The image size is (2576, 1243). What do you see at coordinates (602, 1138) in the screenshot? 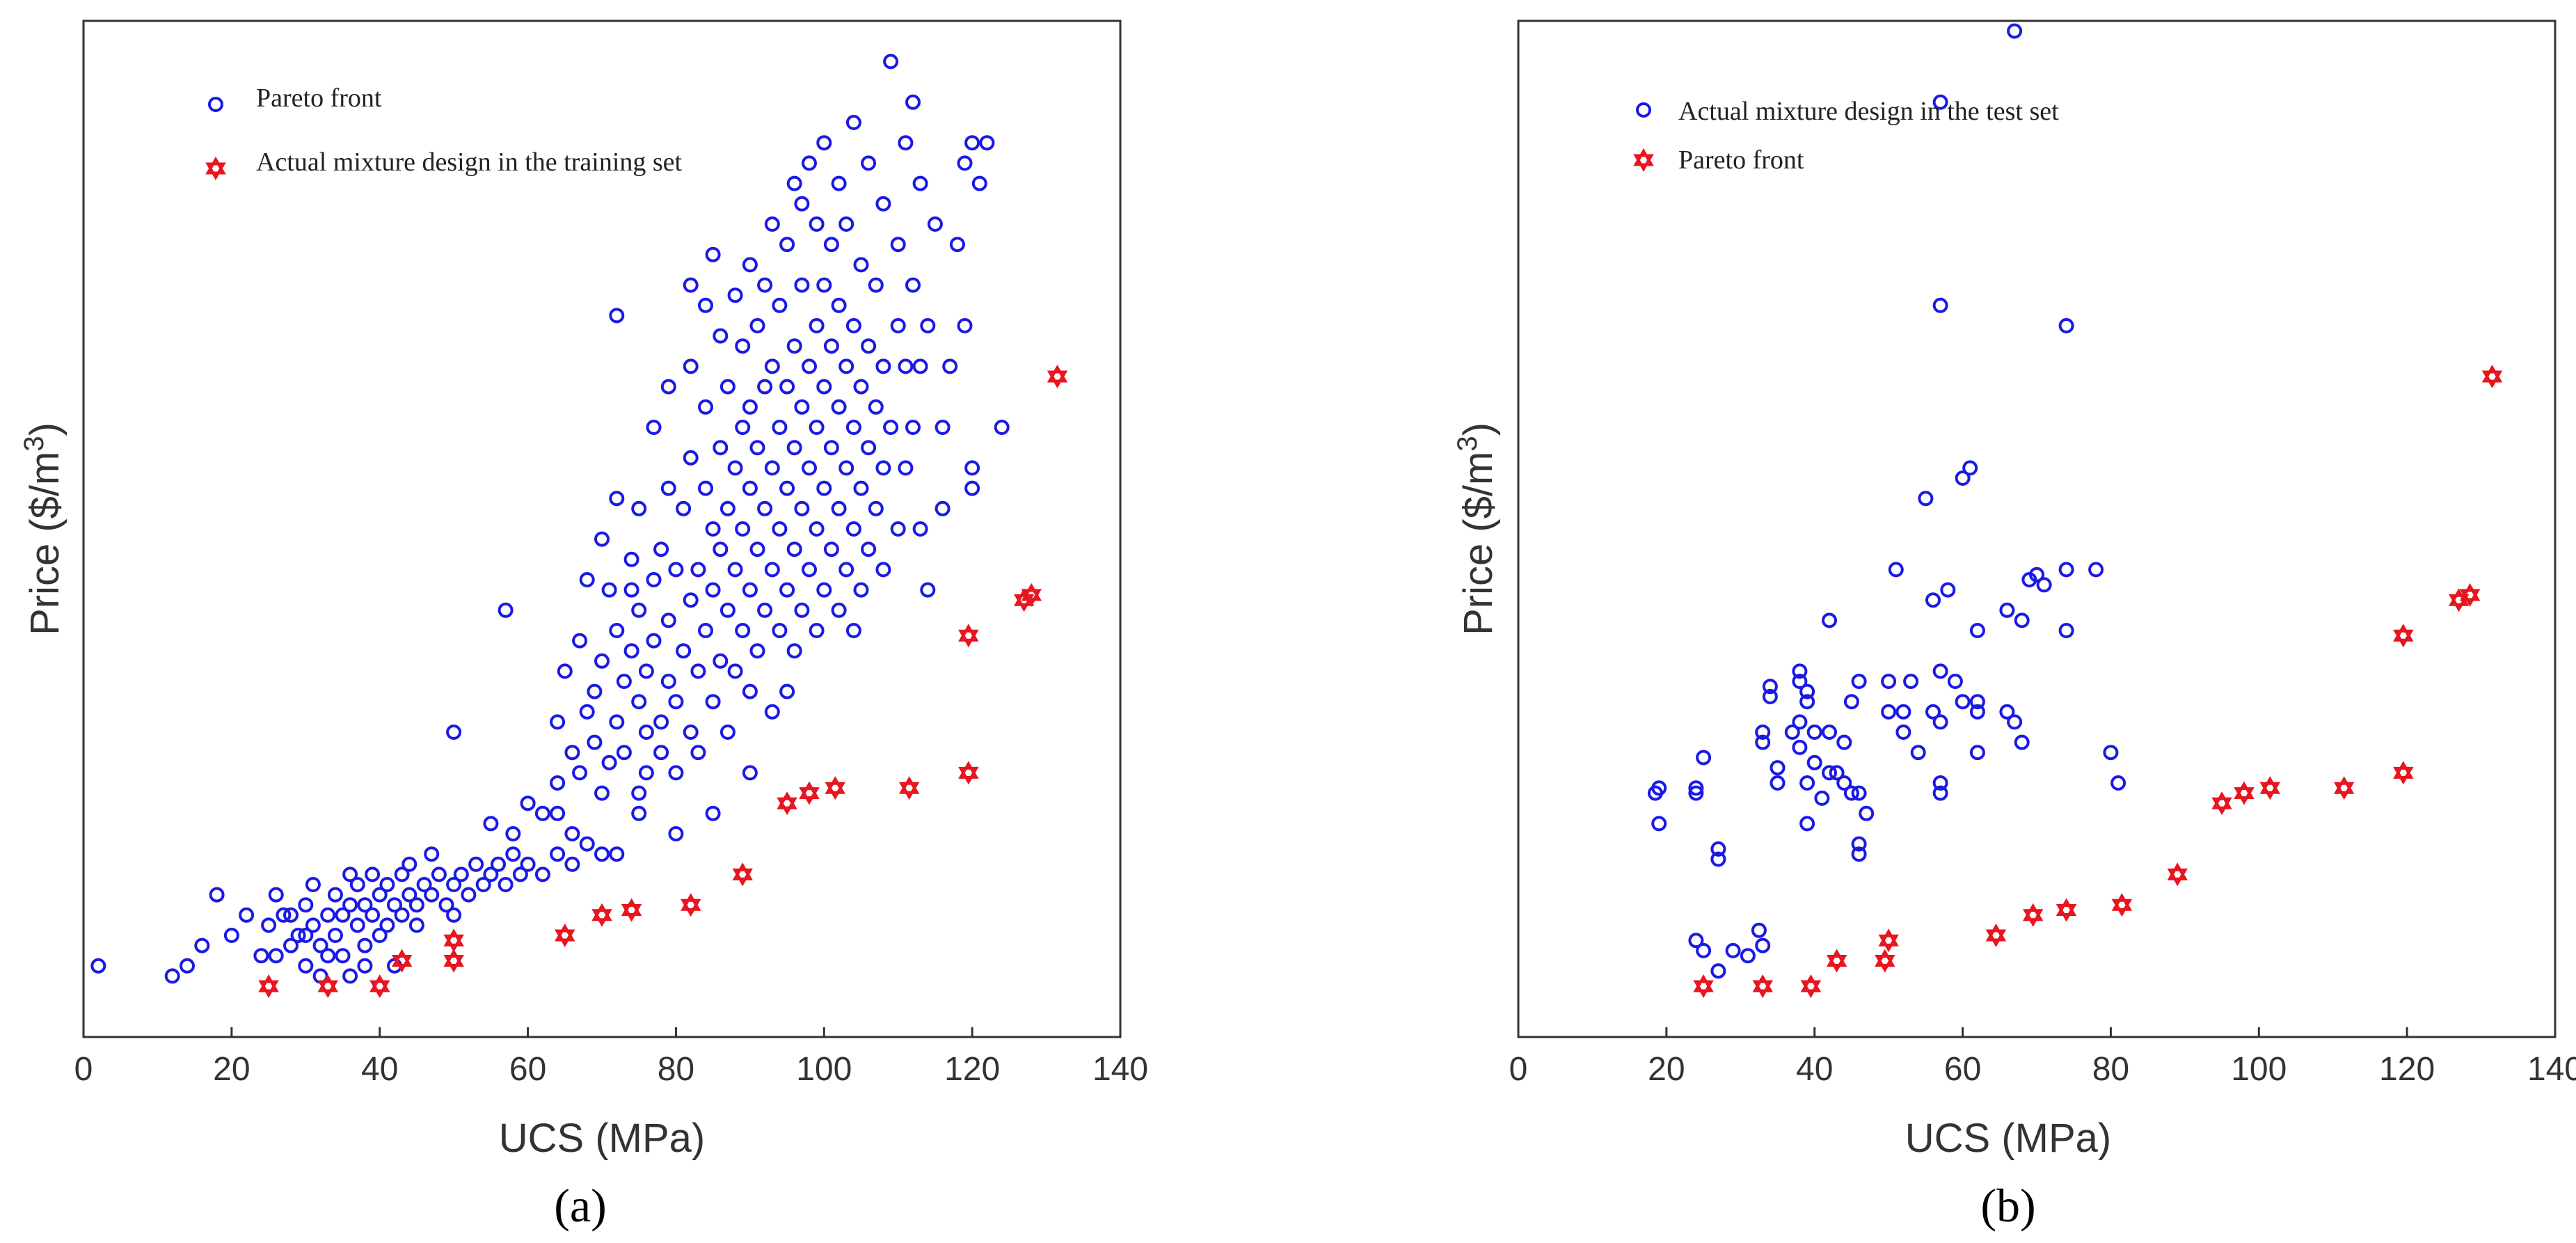
I see `x-axis-label-a: UCS (MPa)` at bounding box center [602, 1138].